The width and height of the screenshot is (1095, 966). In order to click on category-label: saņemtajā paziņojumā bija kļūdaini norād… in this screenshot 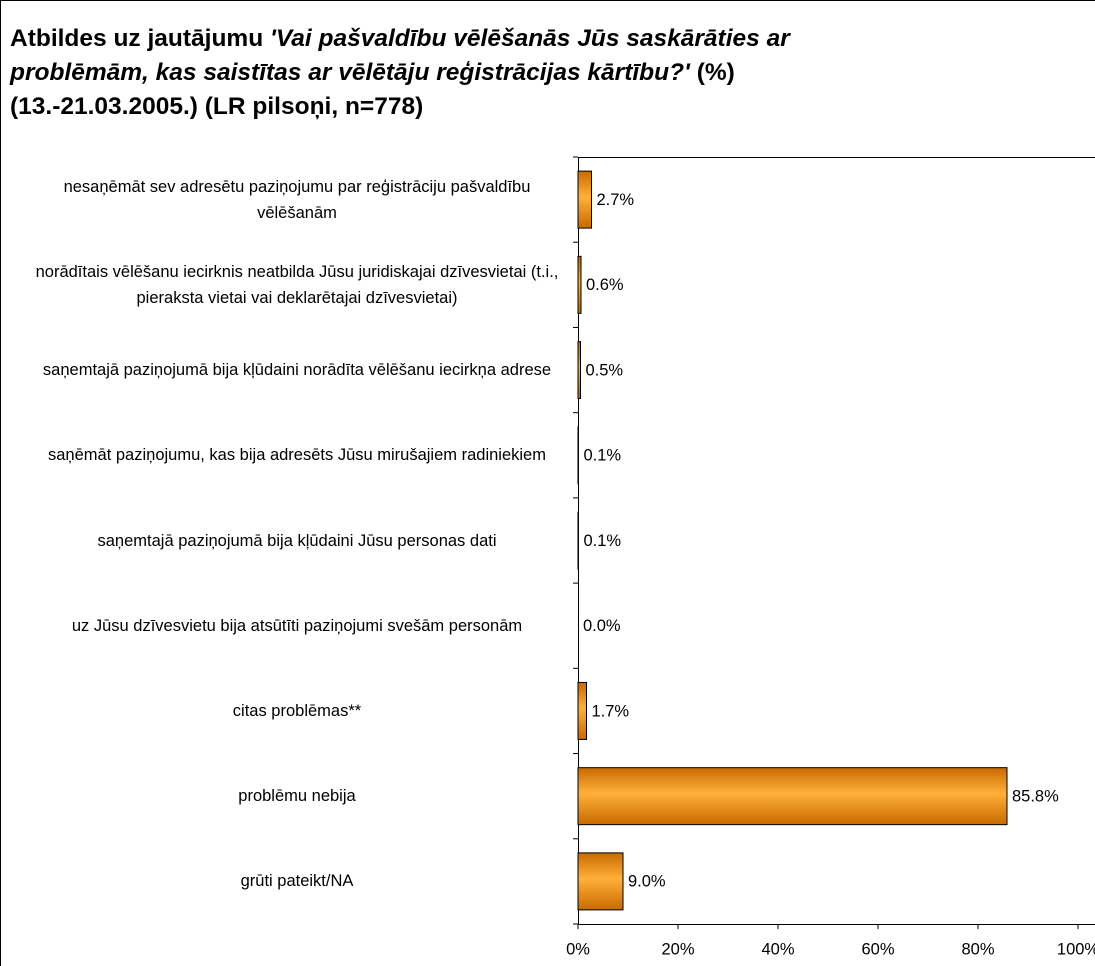, I will do `click(297, 370)`.